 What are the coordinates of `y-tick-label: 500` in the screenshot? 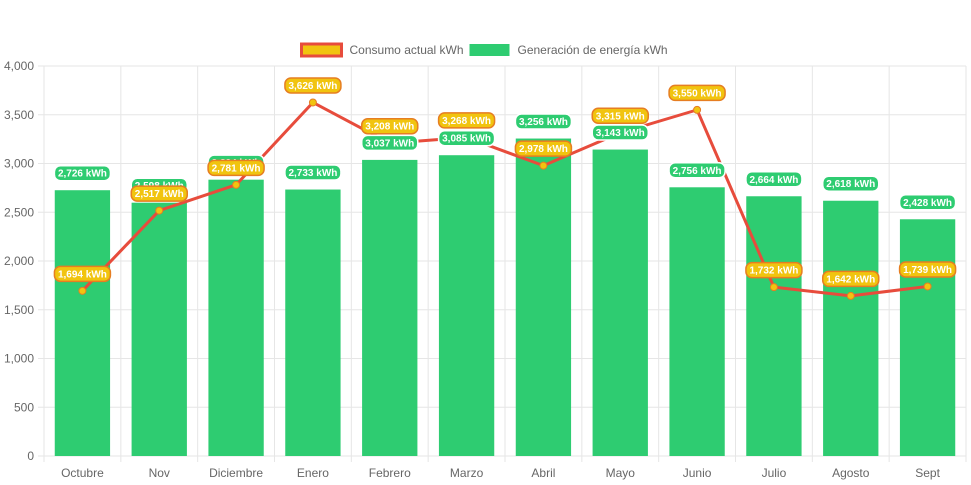 It's located at (24, 407).